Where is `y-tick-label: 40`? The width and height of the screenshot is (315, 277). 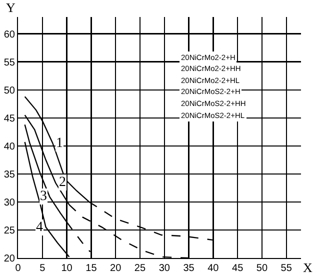
y-tick-label: 40 is located at coordinates (10, 146).